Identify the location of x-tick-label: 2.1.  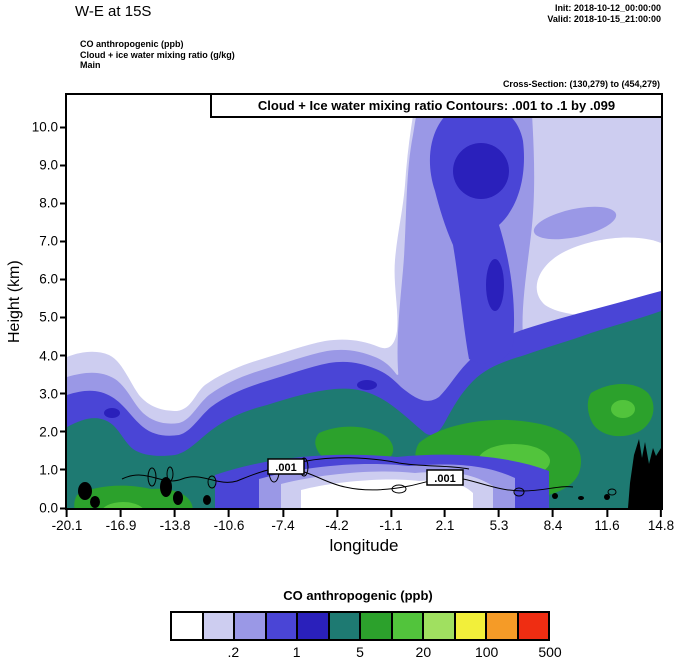
(445, 525).